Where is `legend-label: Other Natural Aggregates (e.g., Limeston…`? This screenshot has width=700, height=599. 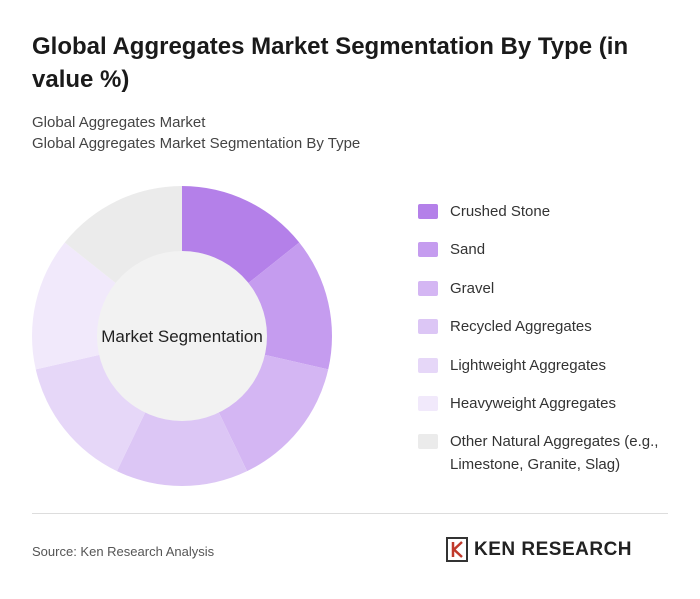
legend-label: Other Natural Aggregates (e.g., Limeston… is located at coordinates (554, 453).